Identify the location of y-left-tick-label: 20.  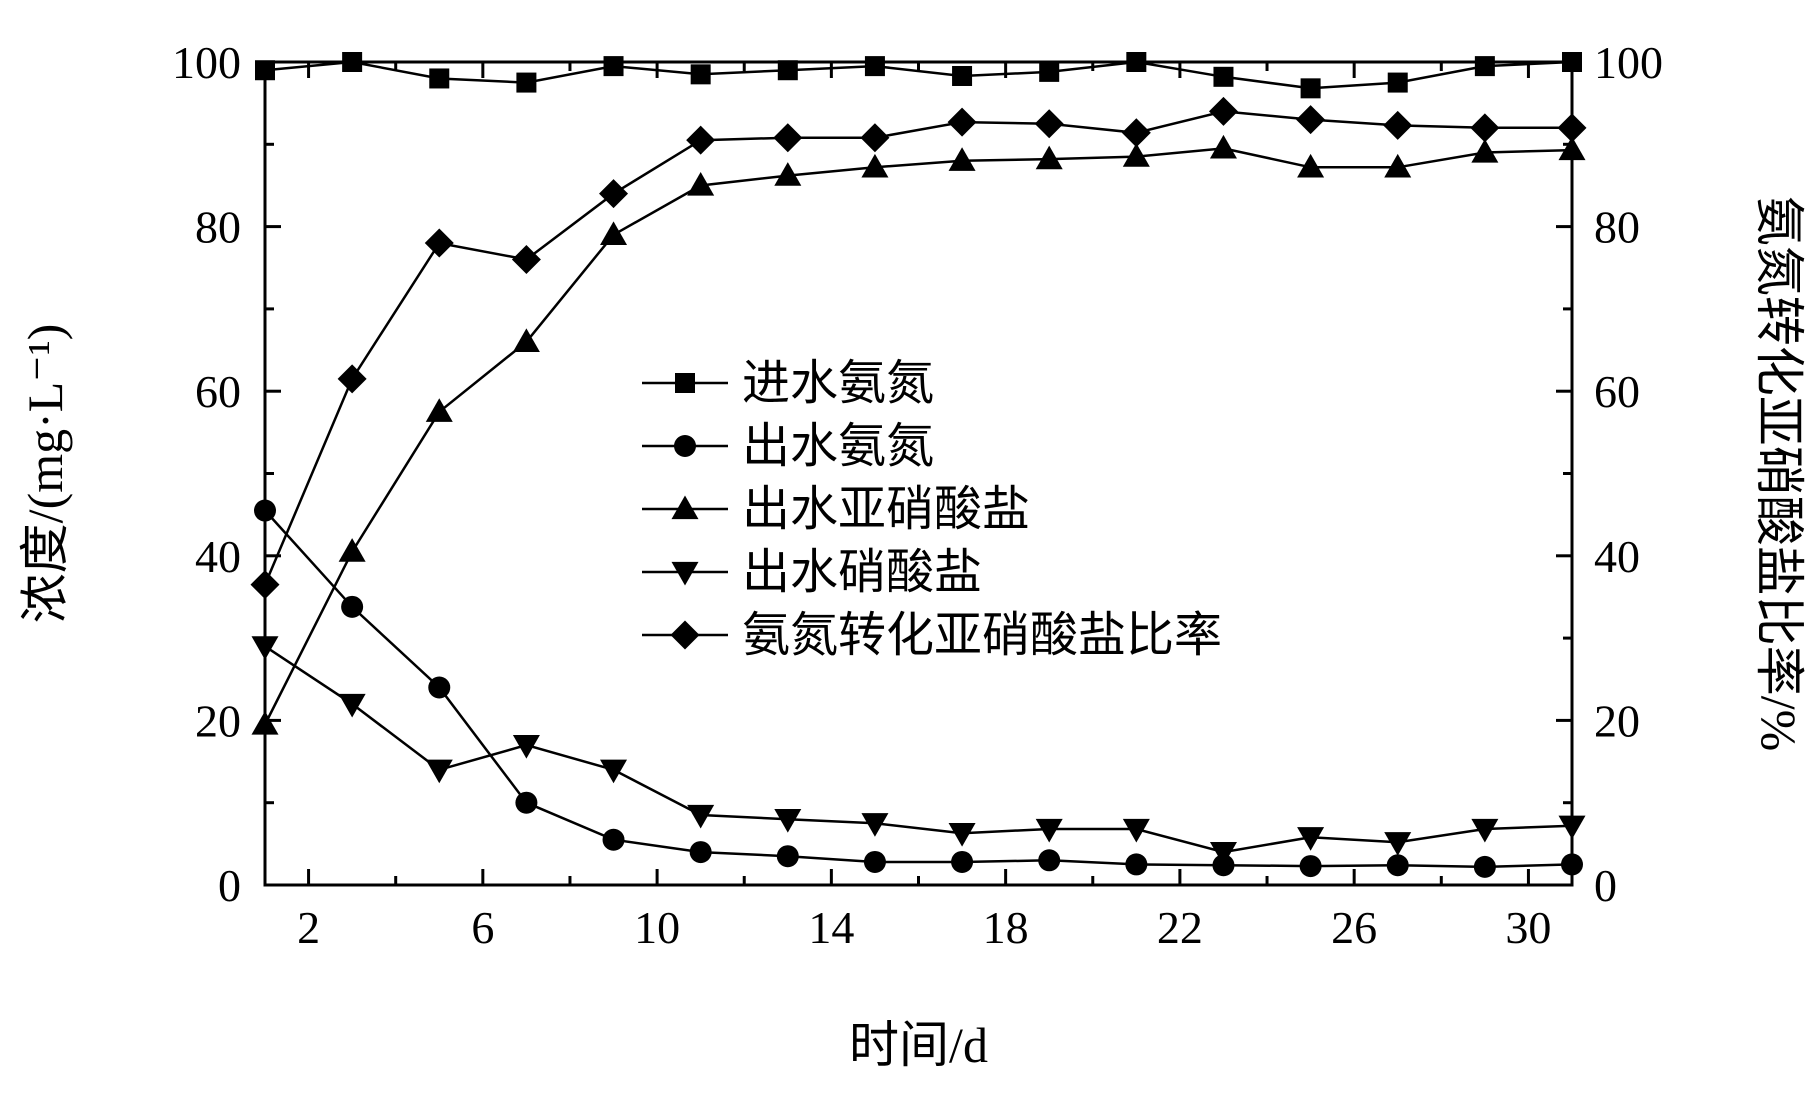
(218, 720).